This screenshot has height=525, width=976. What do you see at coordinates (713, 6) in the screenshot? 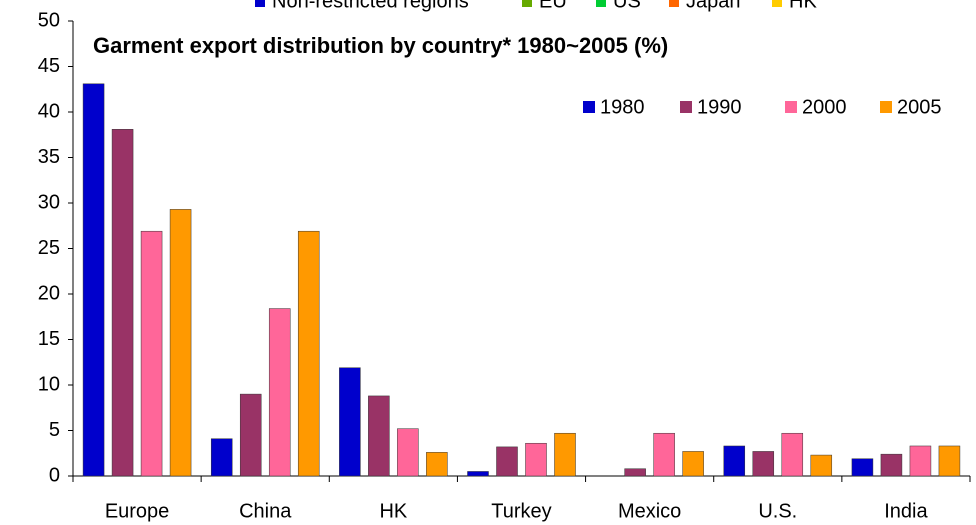
I see `legend-label: Japan` at bounding box center [713, 6].